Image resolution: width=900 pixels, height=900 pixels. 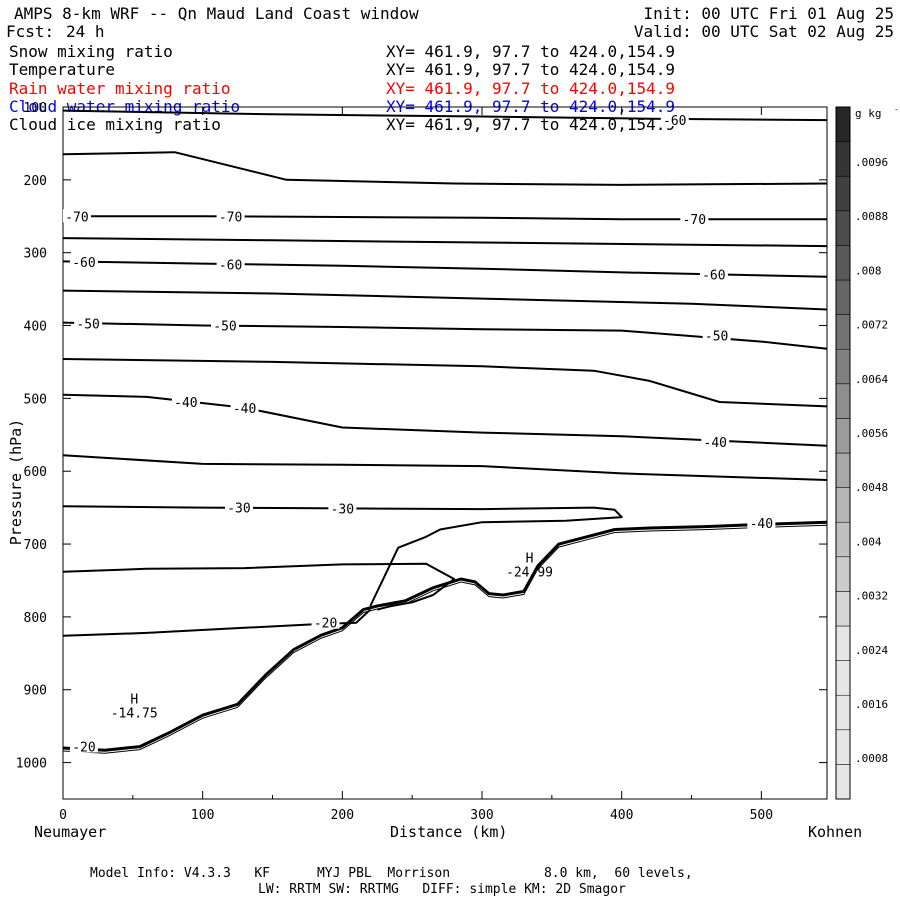 What do you see at coordinates (35, 399) in the screenshot?
I see `y-tick-label: 500` at bounding box center [35, 399].